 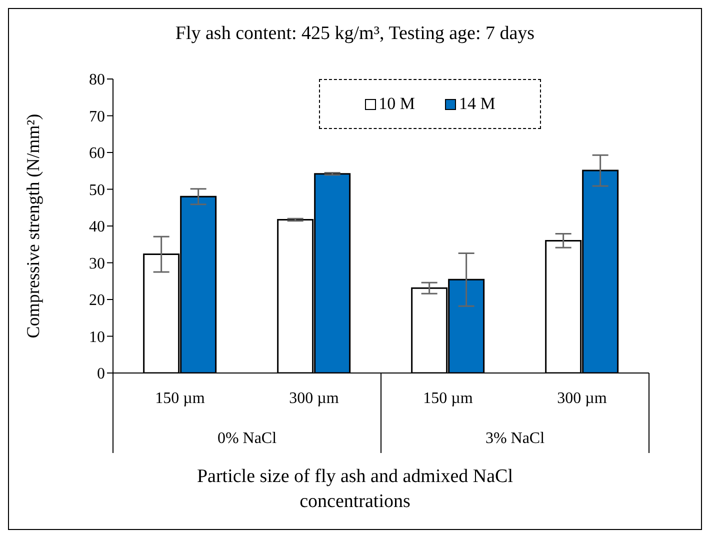 I want to click on text: 3% NaCl, so click(x=515, y=438).